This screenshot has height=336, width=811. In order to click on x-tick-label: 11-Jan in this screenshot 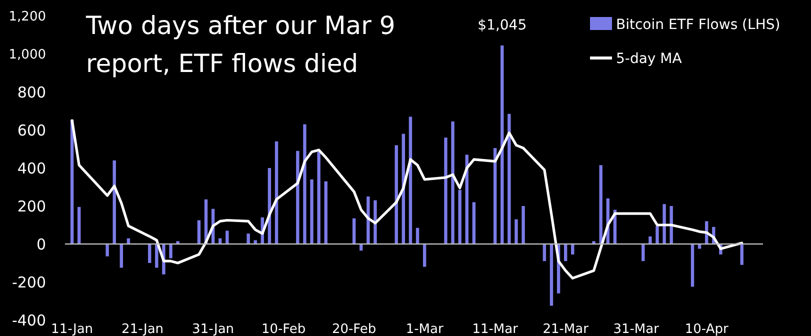, I will do `click(72, 329)`.